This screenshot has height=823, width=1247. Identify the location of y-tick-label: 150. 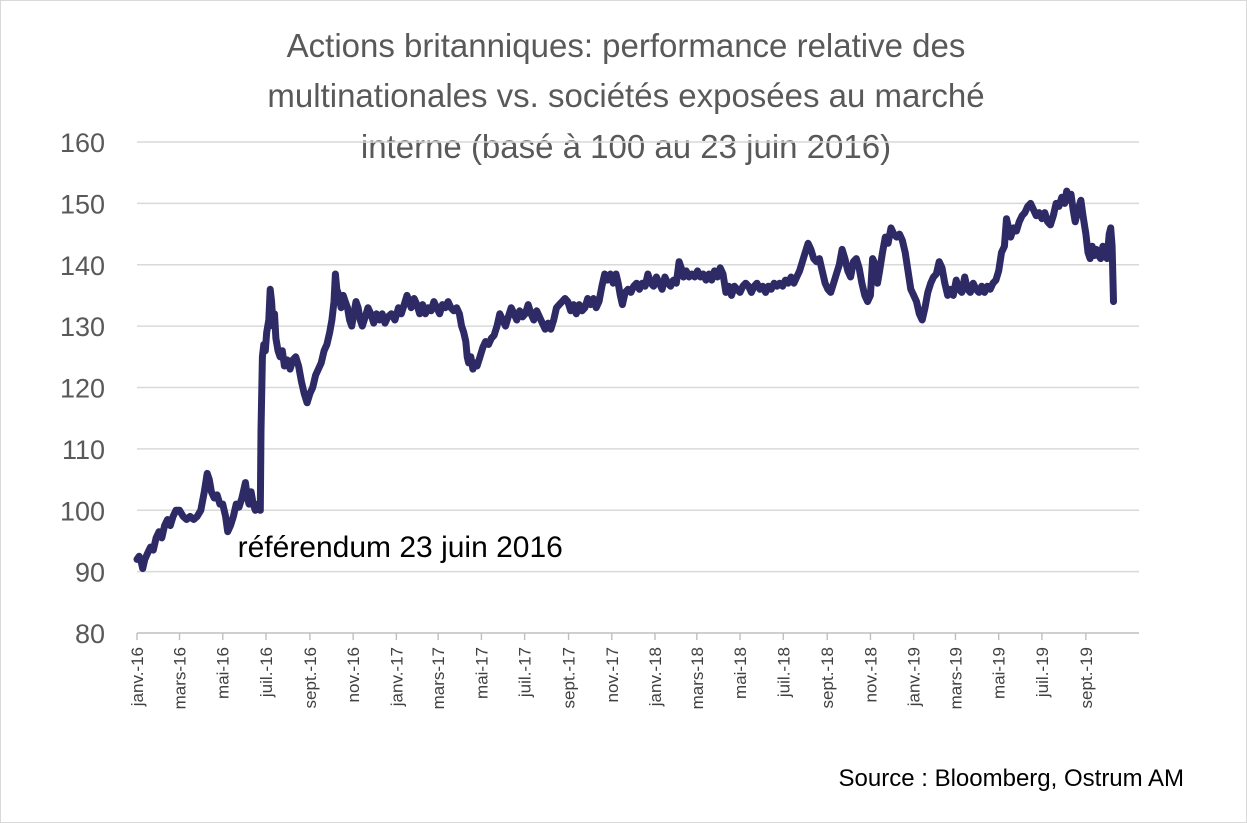
(82, 204).